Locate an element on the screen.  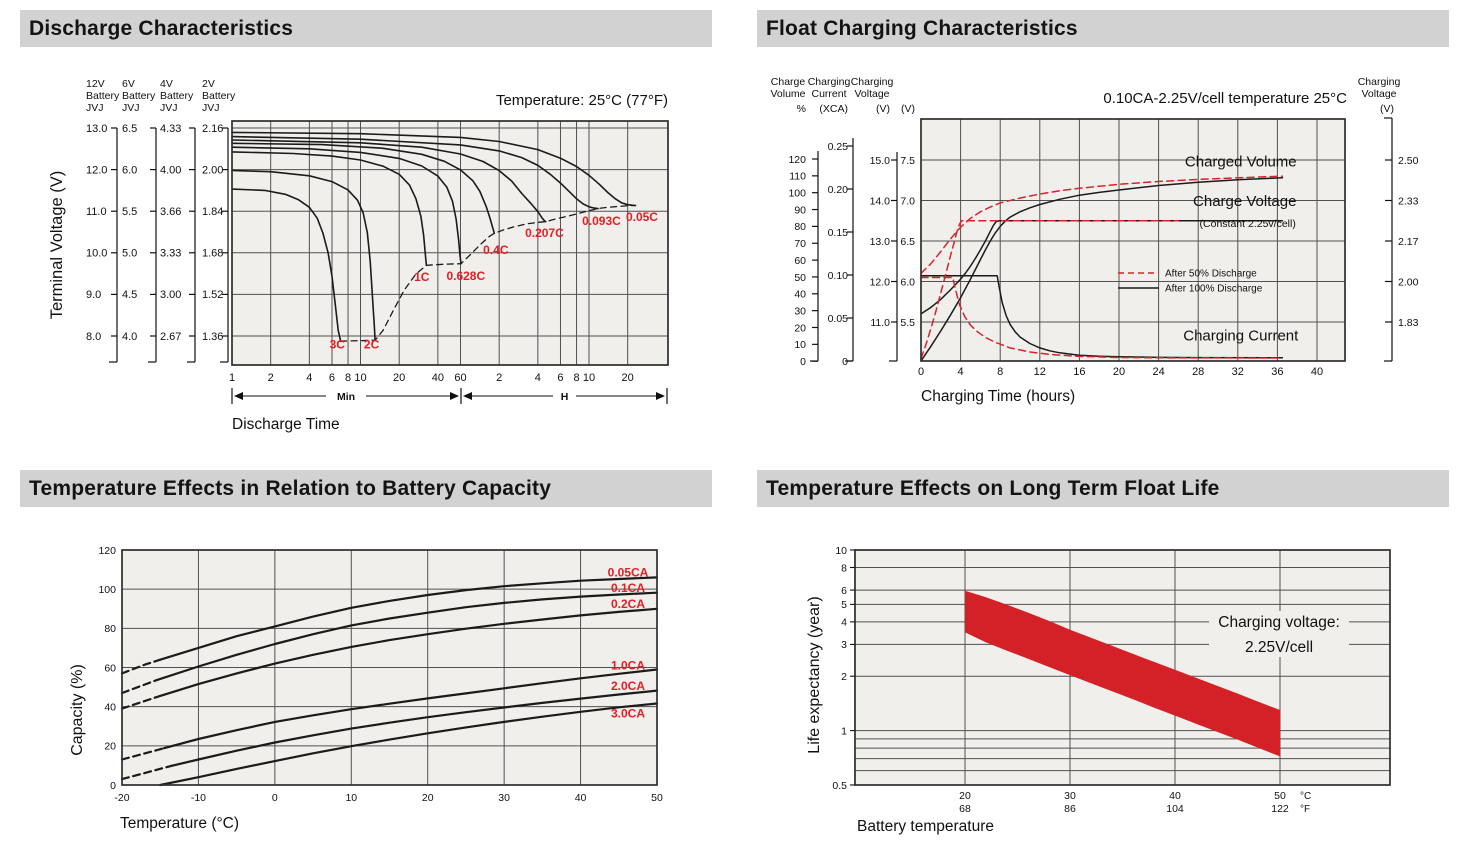
curve-1C is located at coordinates (329, 209).